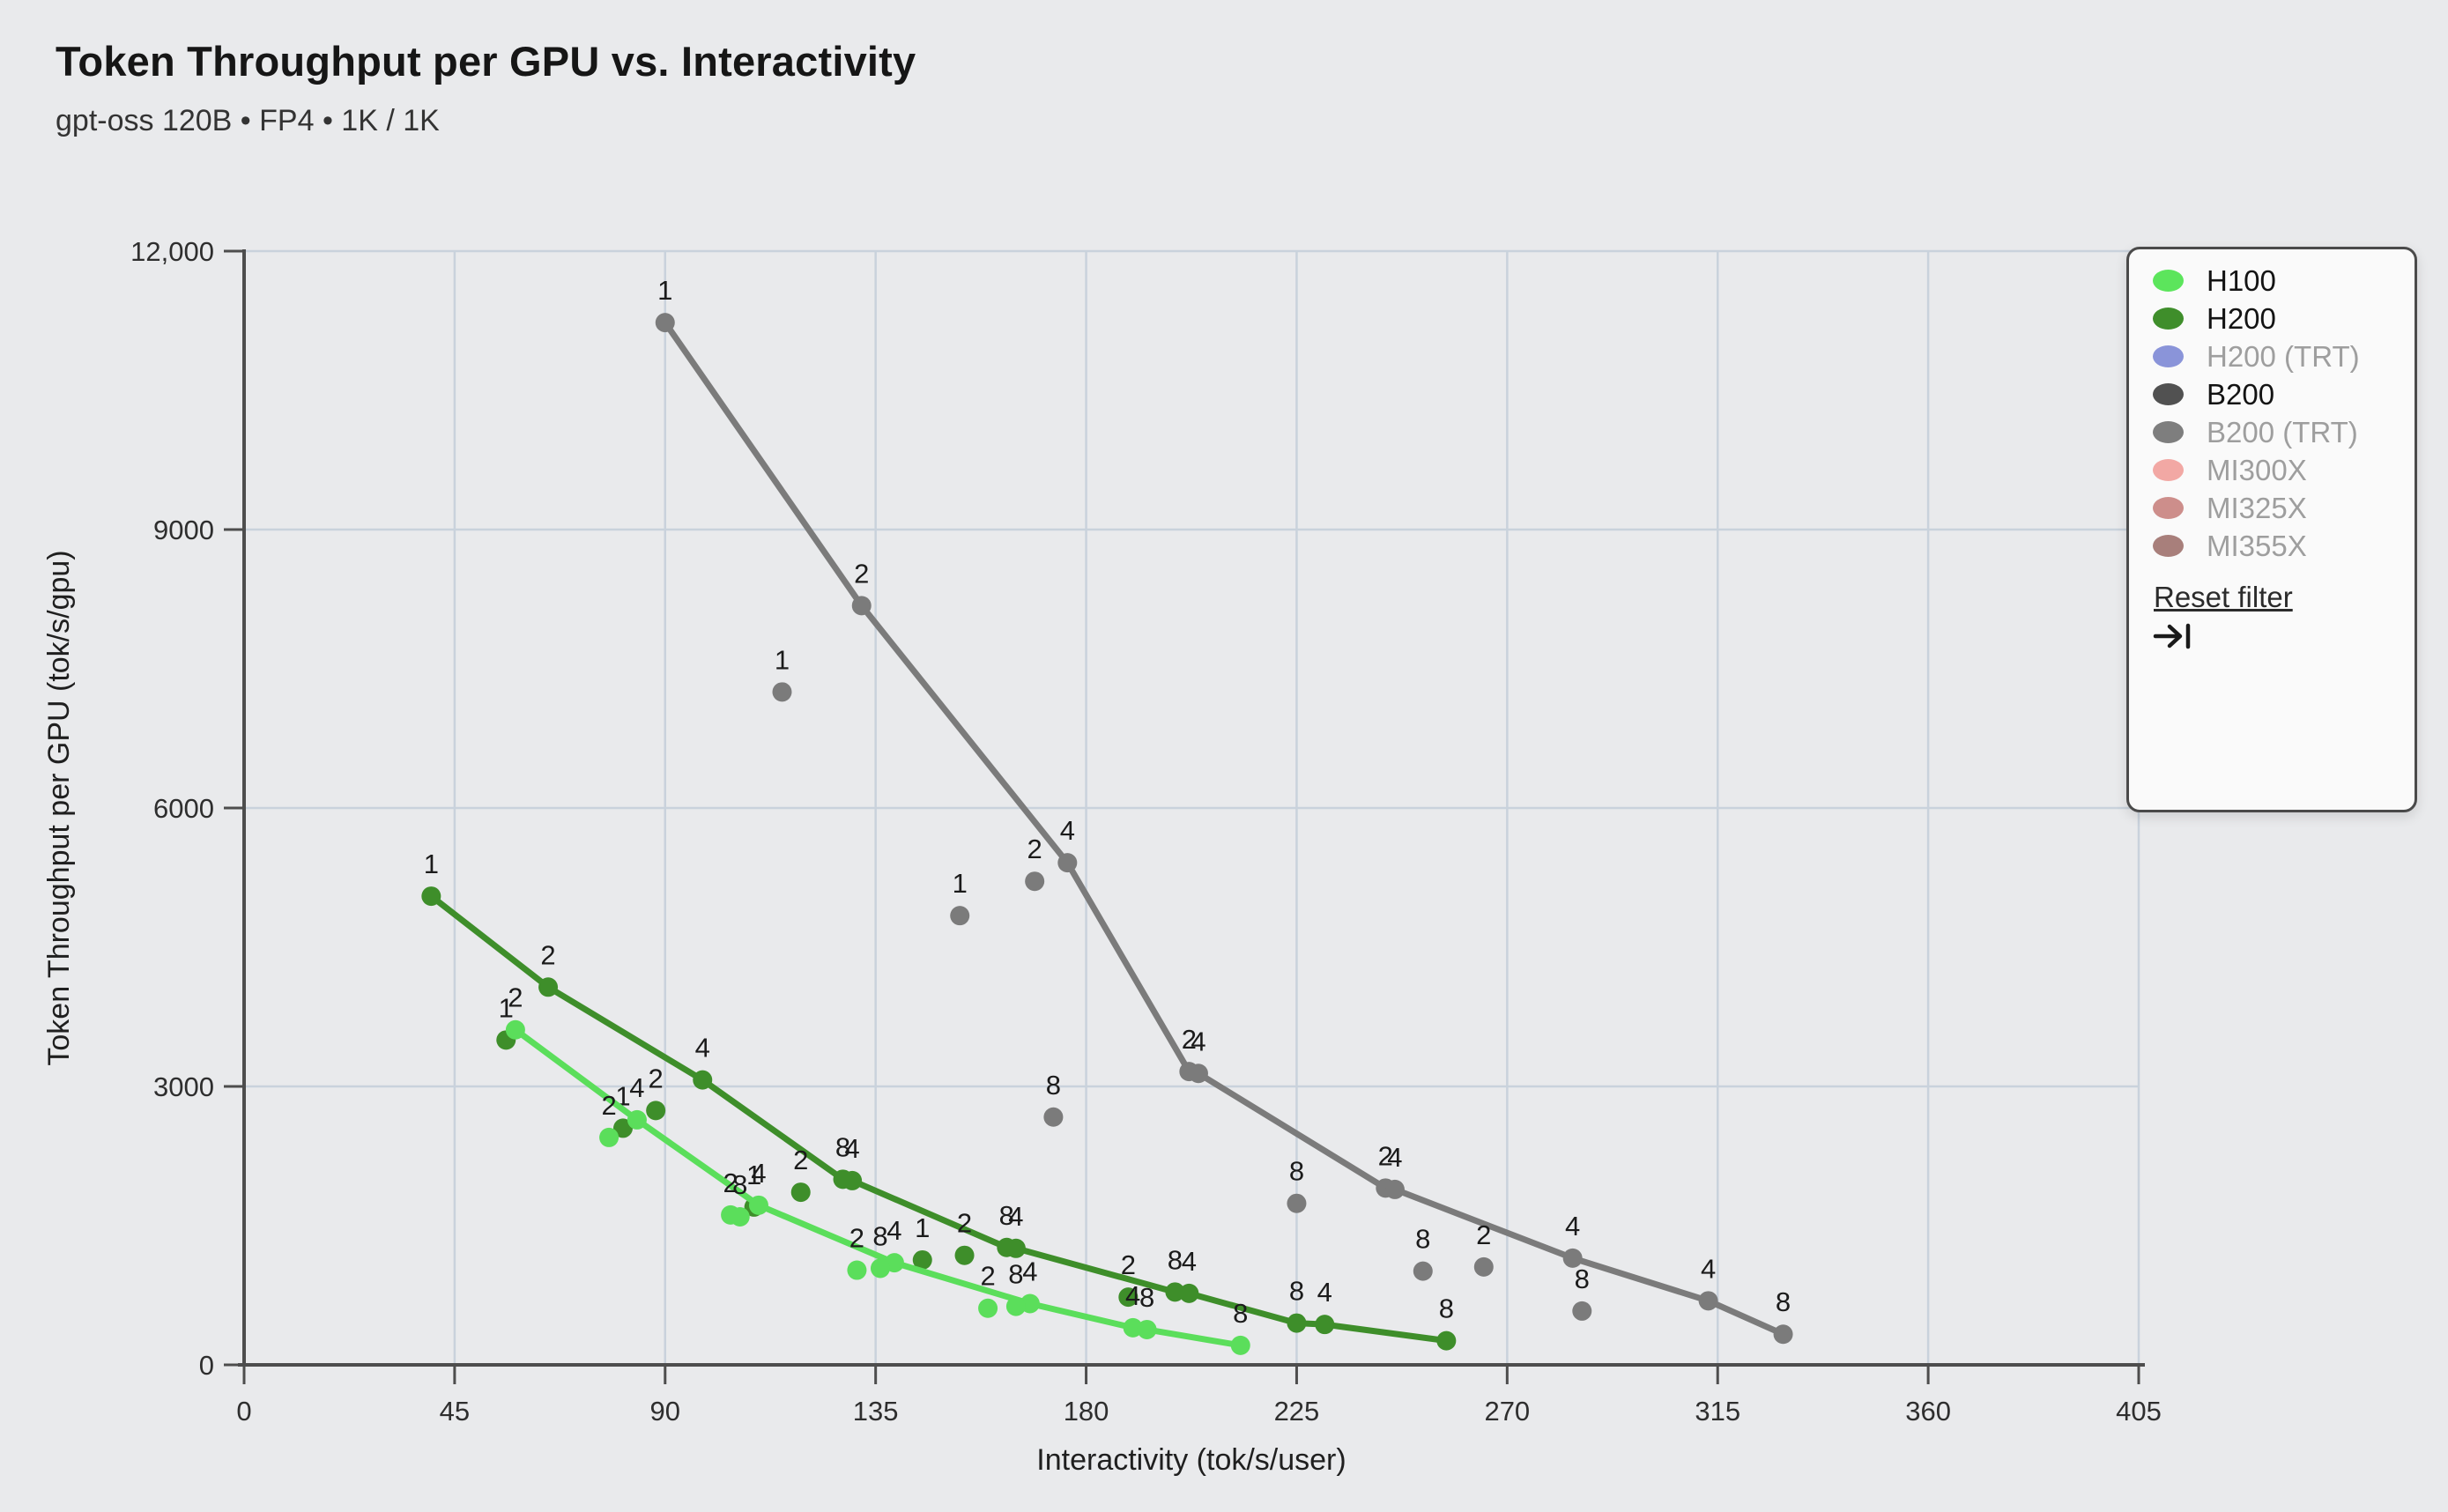 Image resolution: width=2448 pixels, height=1512 pixels. I want to click on y-tick-label: 3000, so click(183, 1086).